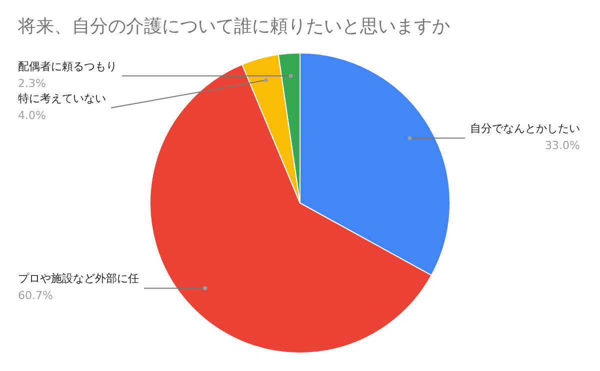 This screenshot has width=600, height=371. Describe the element at coordinates (32, 115) in the screenshot. I see `data-label: 4.0%` at that location.